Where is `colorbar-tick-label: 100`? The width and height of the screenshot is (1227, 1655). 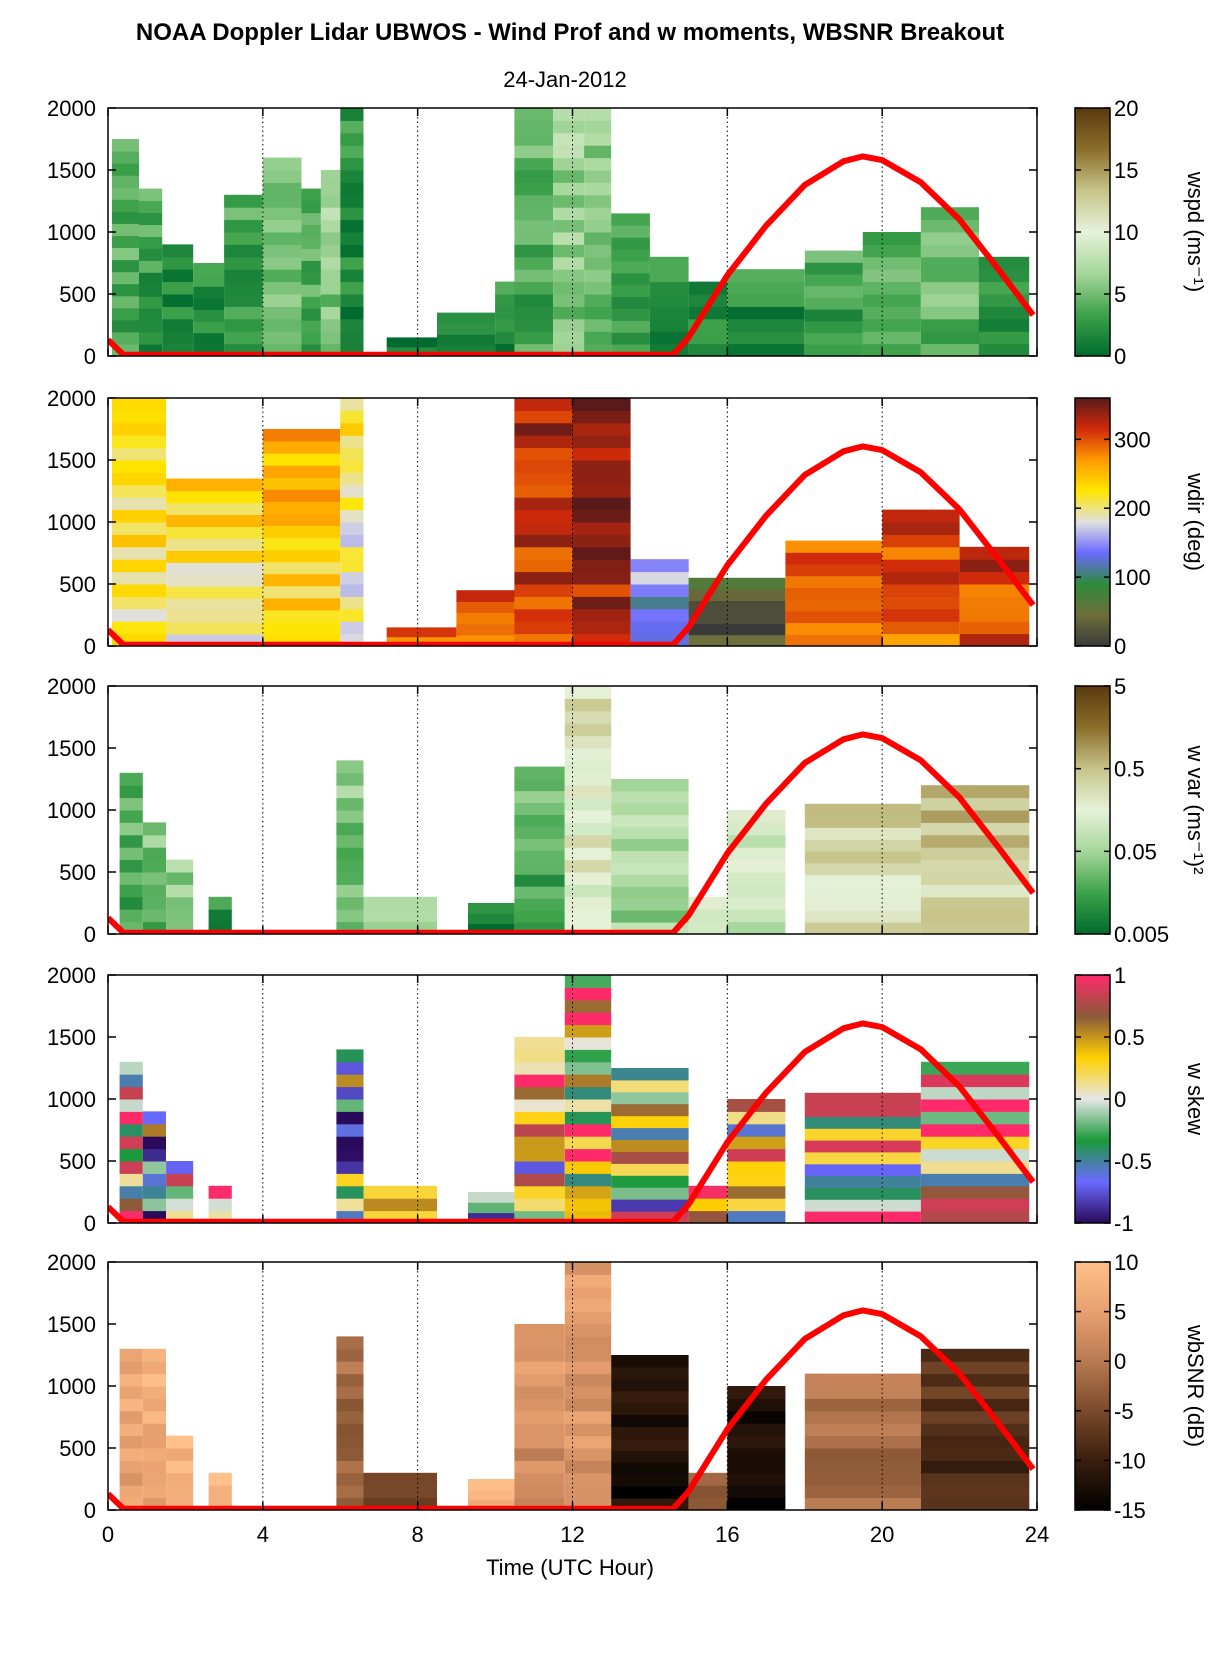 colorbar-tick-label: 100 is located at coordinates (1132, 577).